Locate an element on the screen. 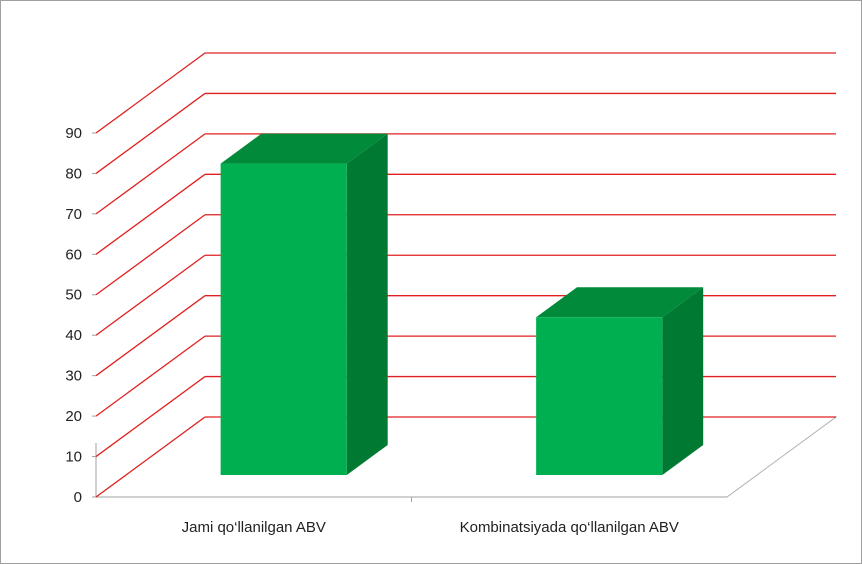  x-tick-label: Jami qo‘llanilgan ABV is located at coordinates (254, 527).